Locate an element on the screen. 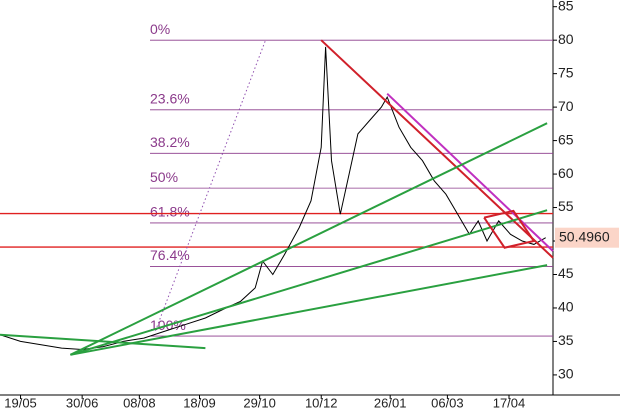 The width and height of the screenshot is (620, 410). x-tick-label: 17/04 is located at coordinates (509, 402).